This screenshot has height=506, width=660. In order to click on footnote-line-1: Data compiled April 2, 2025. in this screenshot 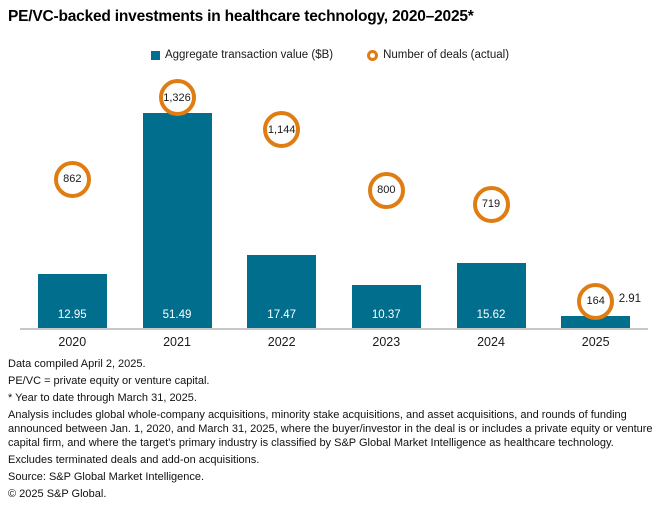, I will do `click(77, 364)`.